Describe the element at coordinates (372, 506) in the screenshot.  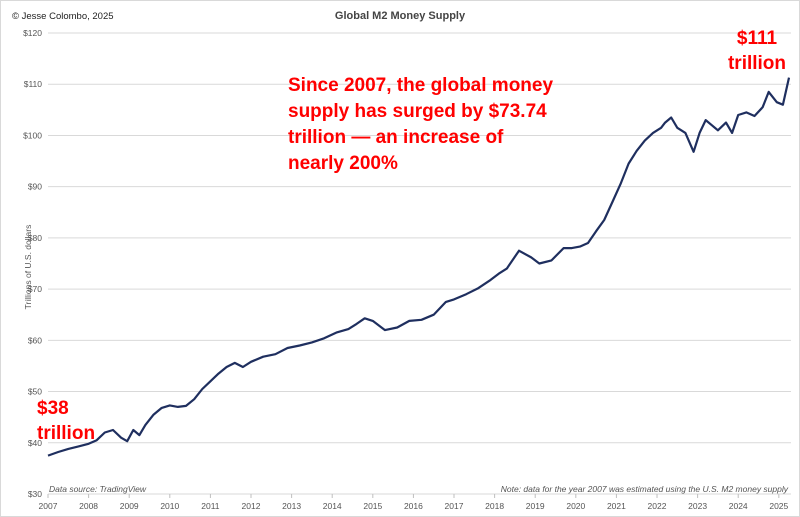
I see `x-tick-label: 2015` at that location.